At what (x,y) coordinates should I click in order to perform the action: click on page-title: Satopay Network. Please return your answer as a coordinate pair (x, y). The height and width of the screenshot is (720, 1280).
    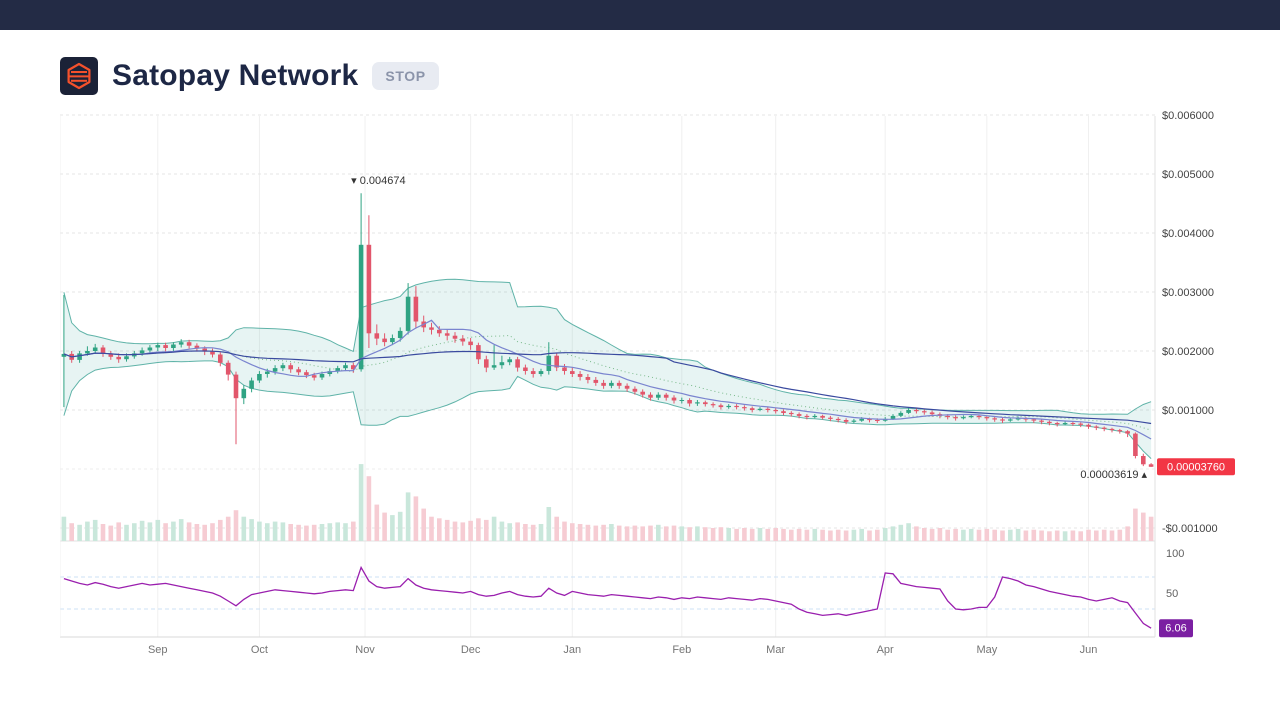
    Looking at the image, I should click on (235, 75).